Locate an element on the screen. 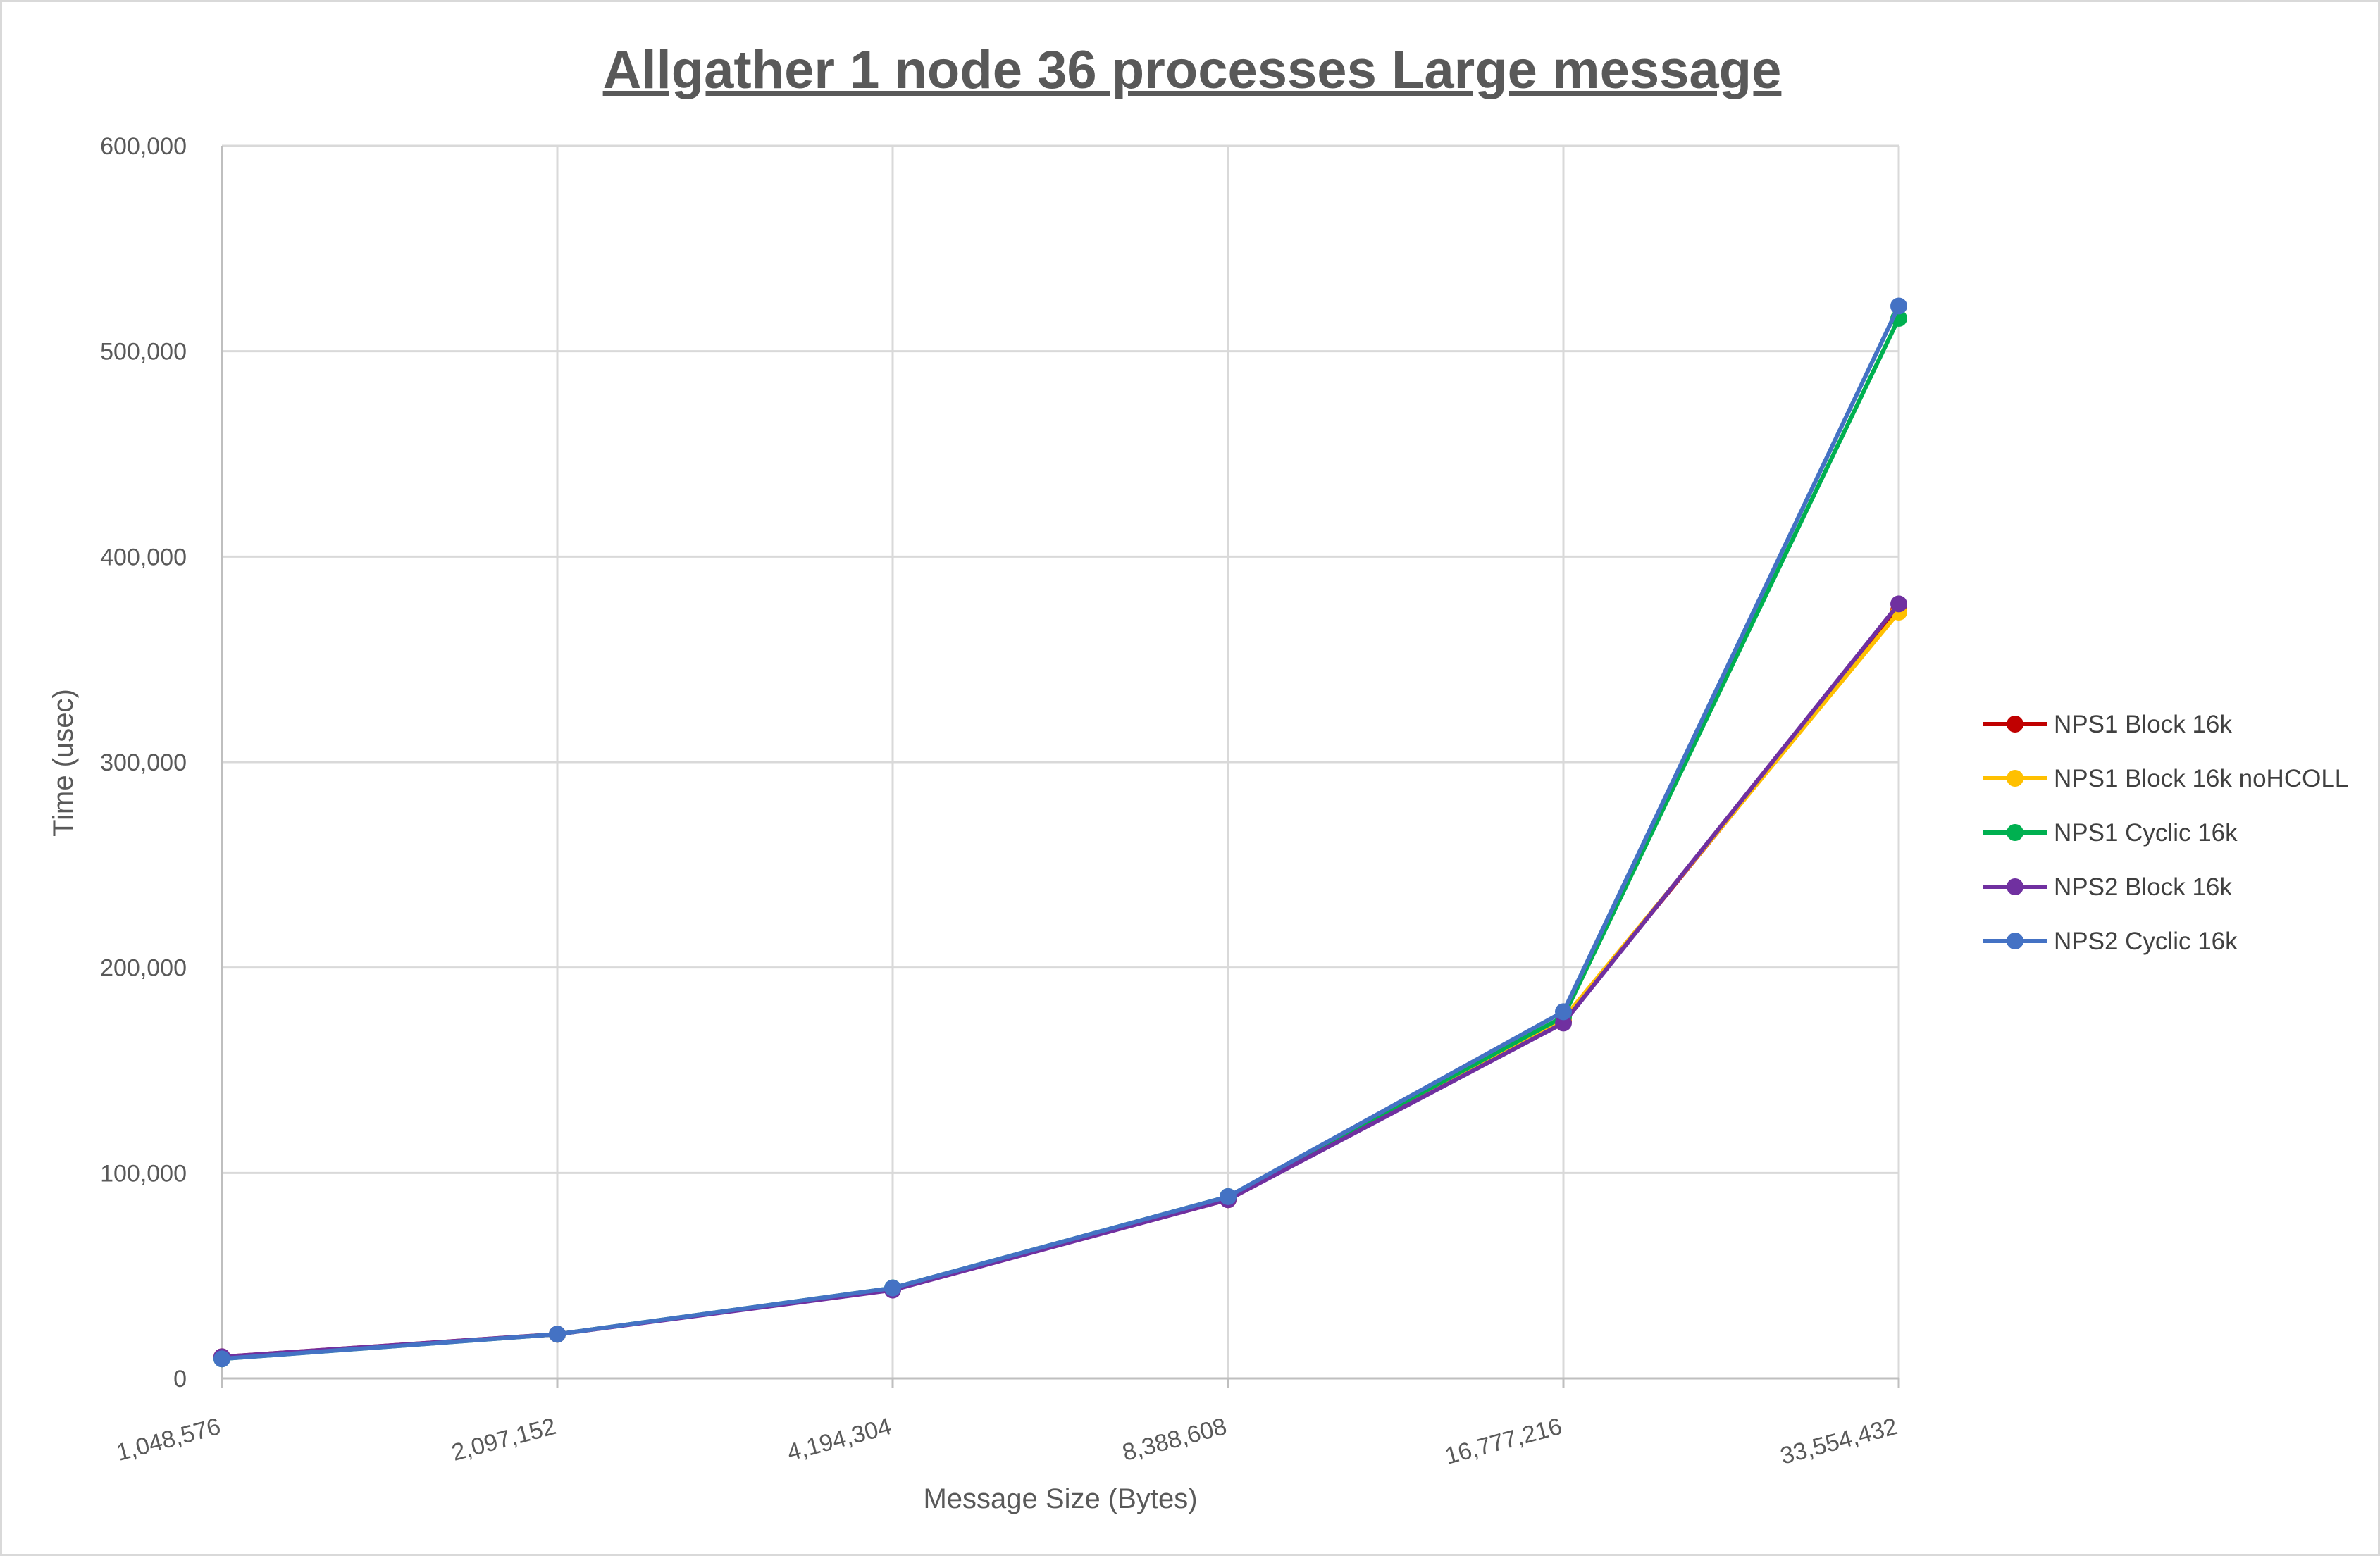 The image size is (2380, 1558). legend-item: NPS1 Cyclic 16k is located at coordinates (2110, 833).